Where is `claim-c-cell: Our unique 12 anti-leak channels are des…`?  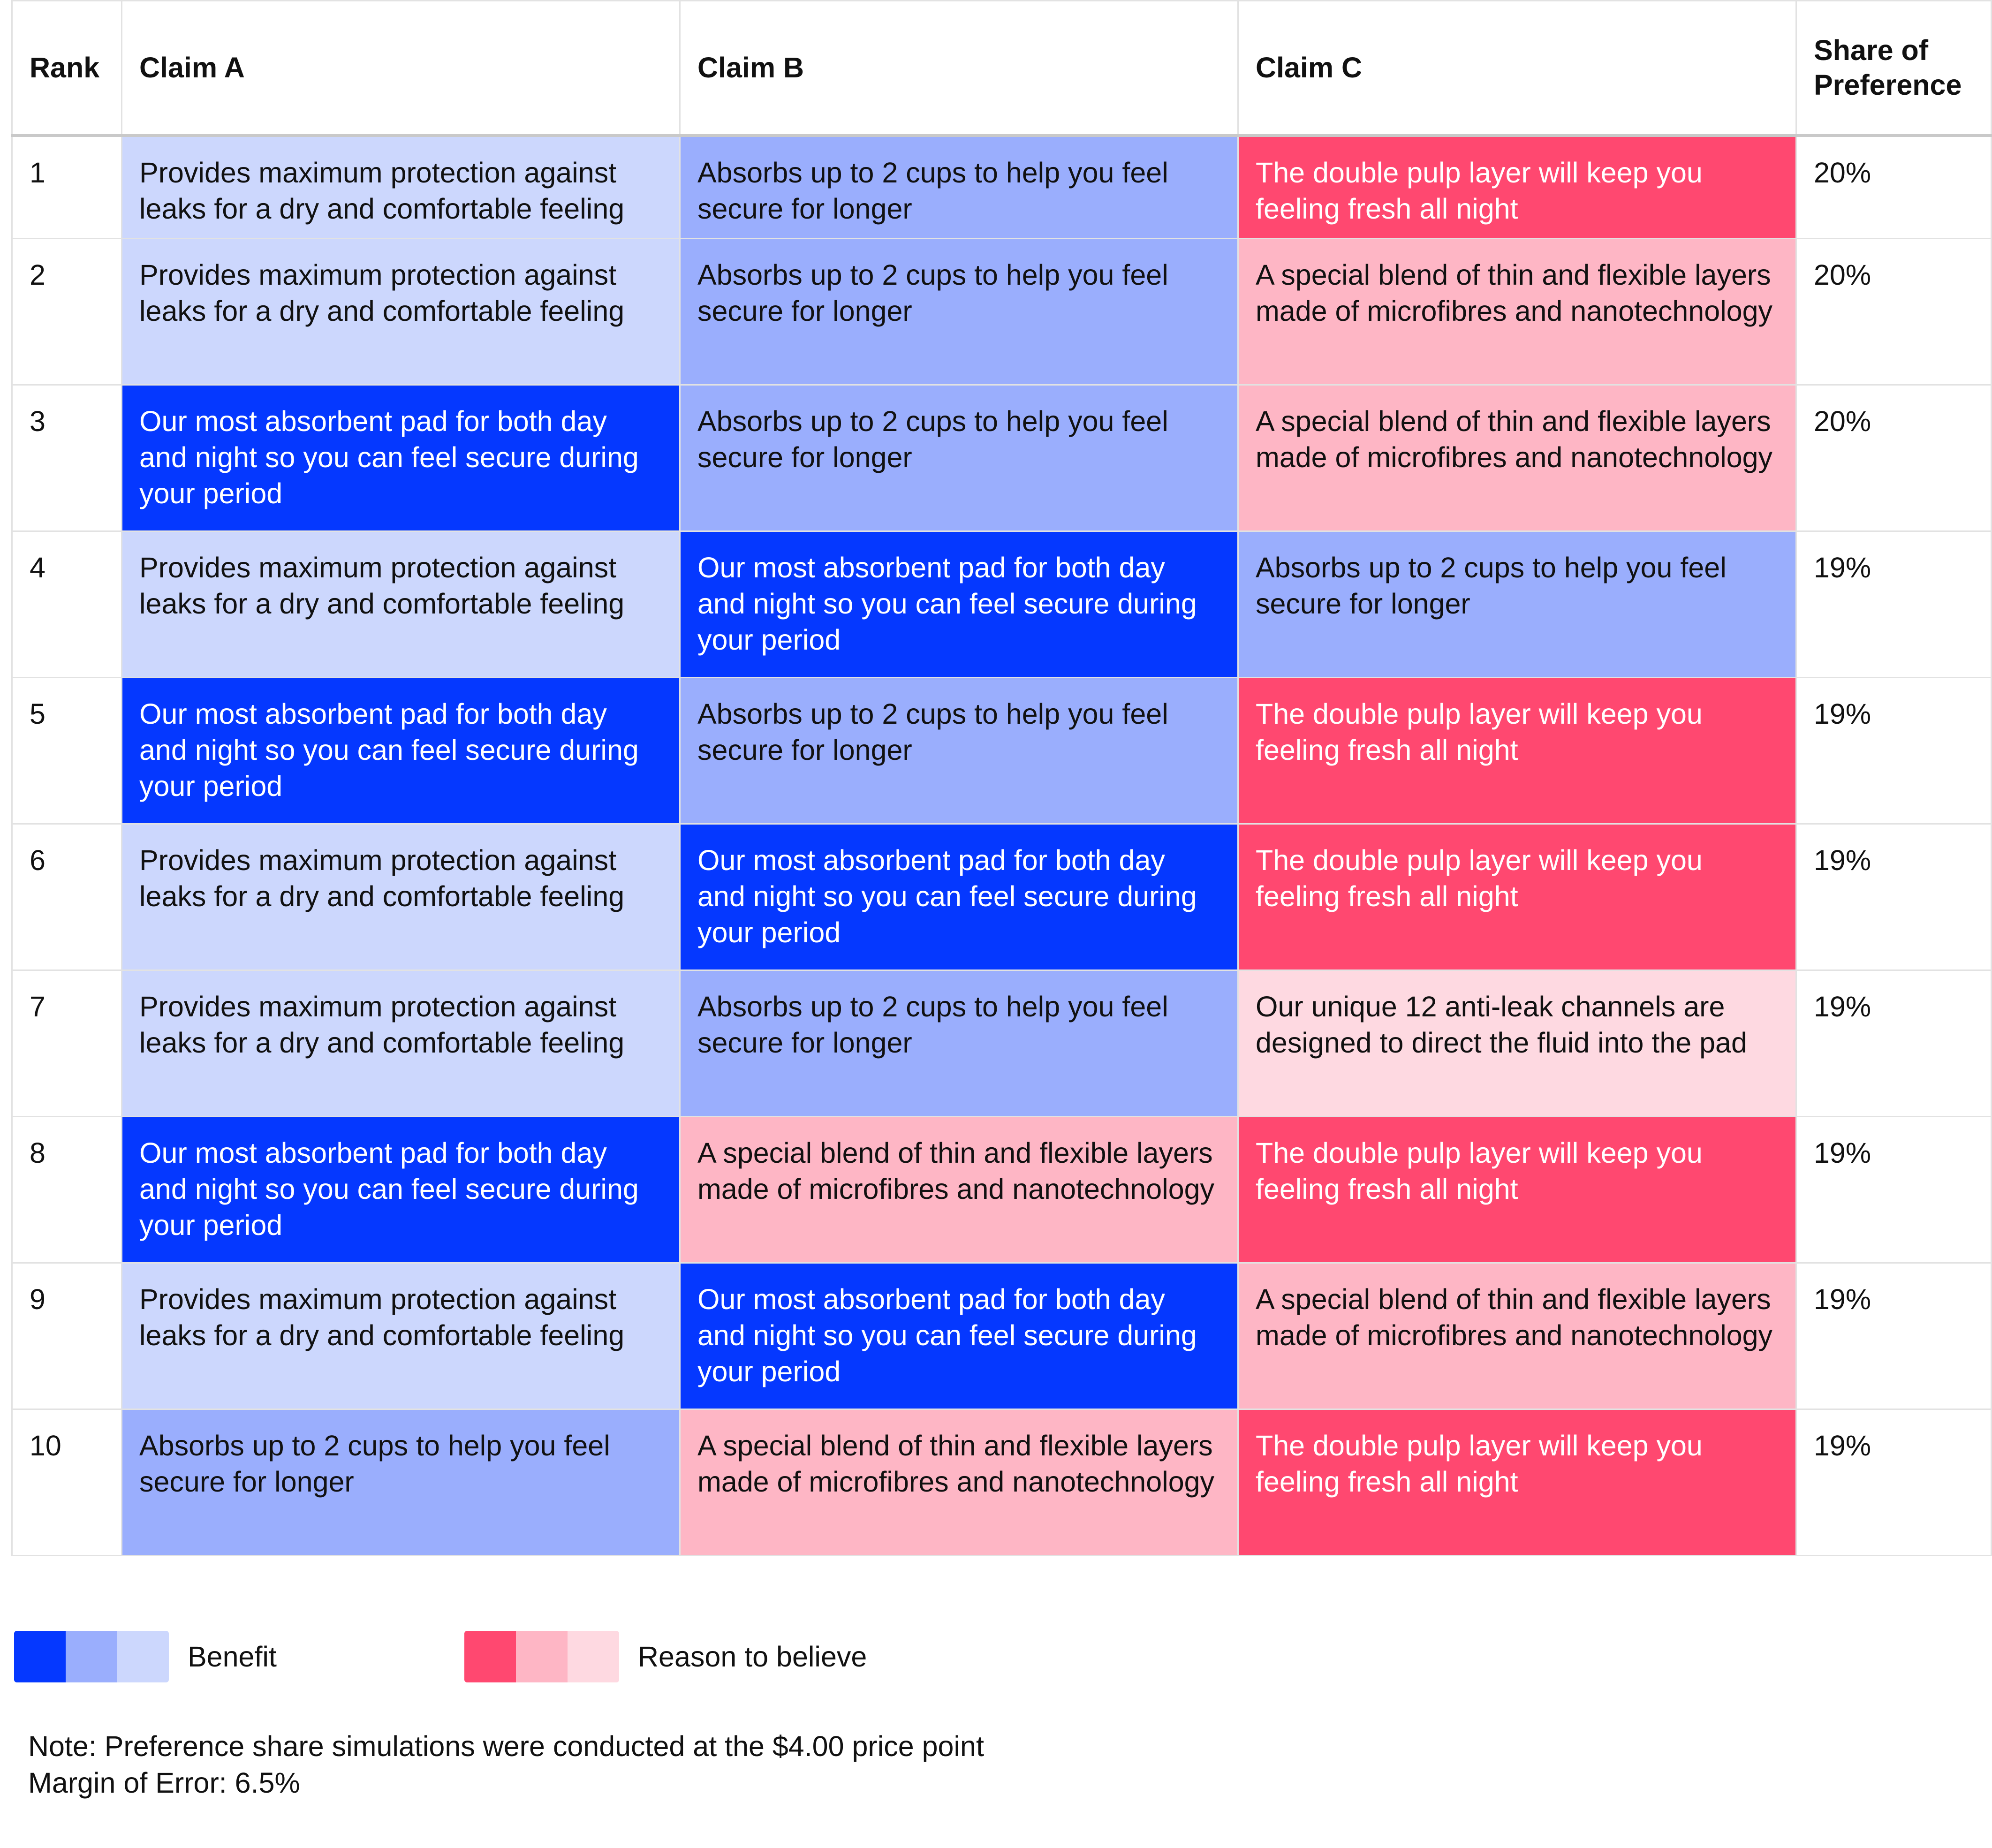 claim-c-cell: Our unique 12 anti-leak channels are des… is located at coordinates (1517, 1043).